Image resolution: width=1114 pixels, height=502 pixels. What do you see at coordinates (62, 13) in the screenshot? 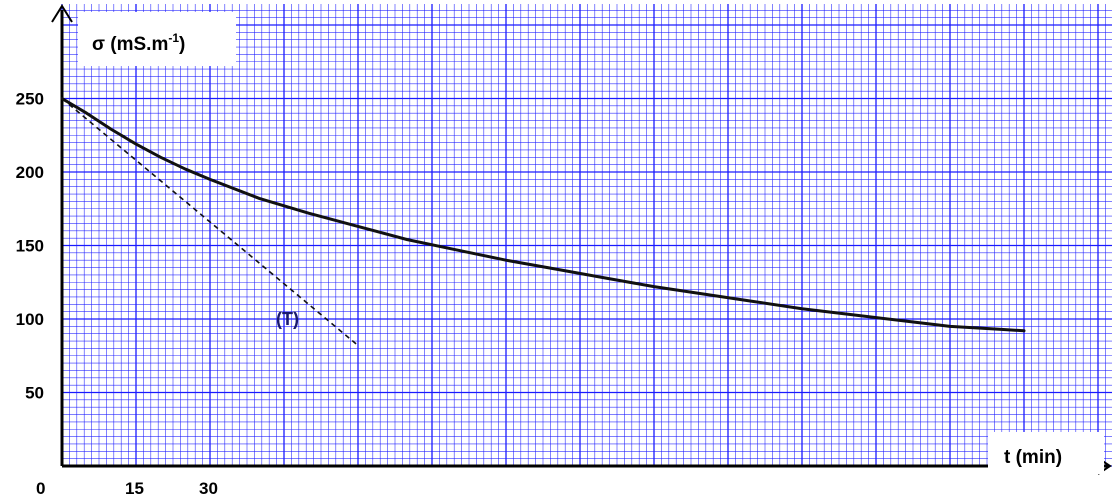
I see `y-axis-arrow-icon` at bounding box center [62, 13].